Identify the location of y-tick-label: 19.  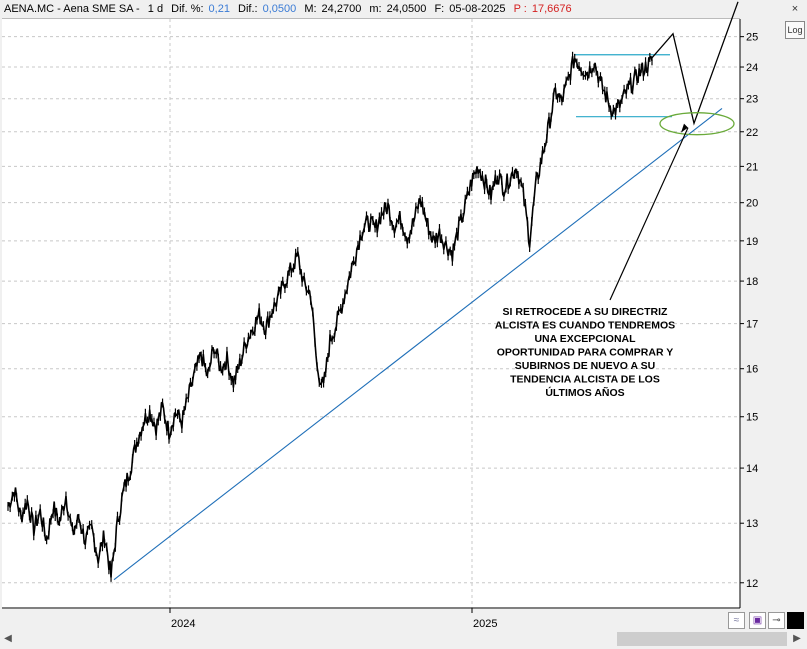
(752, 242).